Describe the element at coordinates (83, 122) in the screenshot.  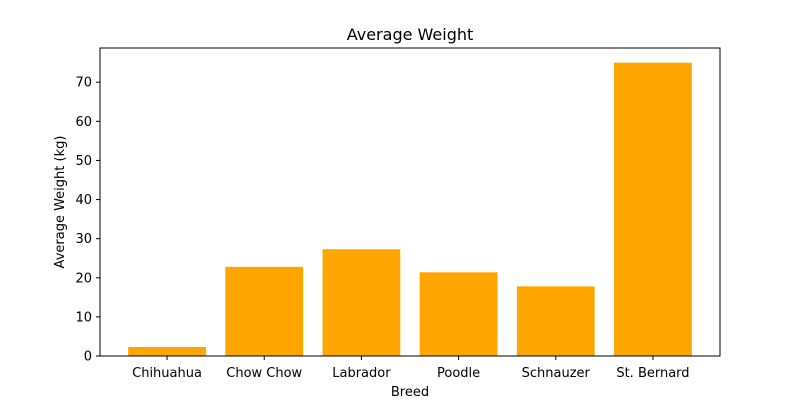
I see `y-tick-label: 60` at that location.